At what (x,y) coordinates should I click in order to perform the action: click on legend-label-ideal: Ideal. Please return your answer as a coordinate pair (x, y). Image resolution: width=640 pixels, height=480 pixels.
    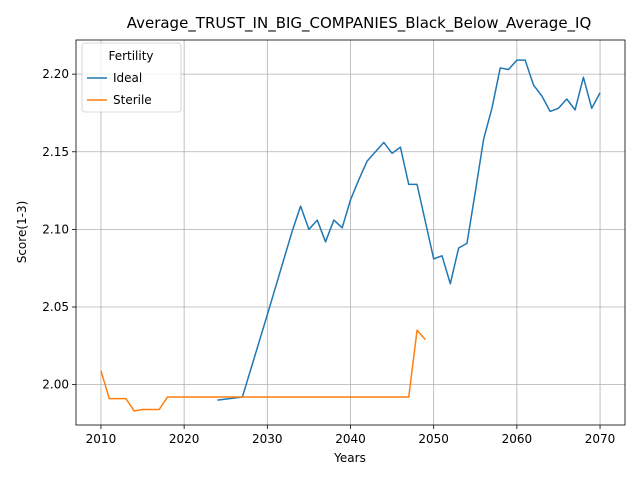
    Looking at the image, I should click on (127, 78).